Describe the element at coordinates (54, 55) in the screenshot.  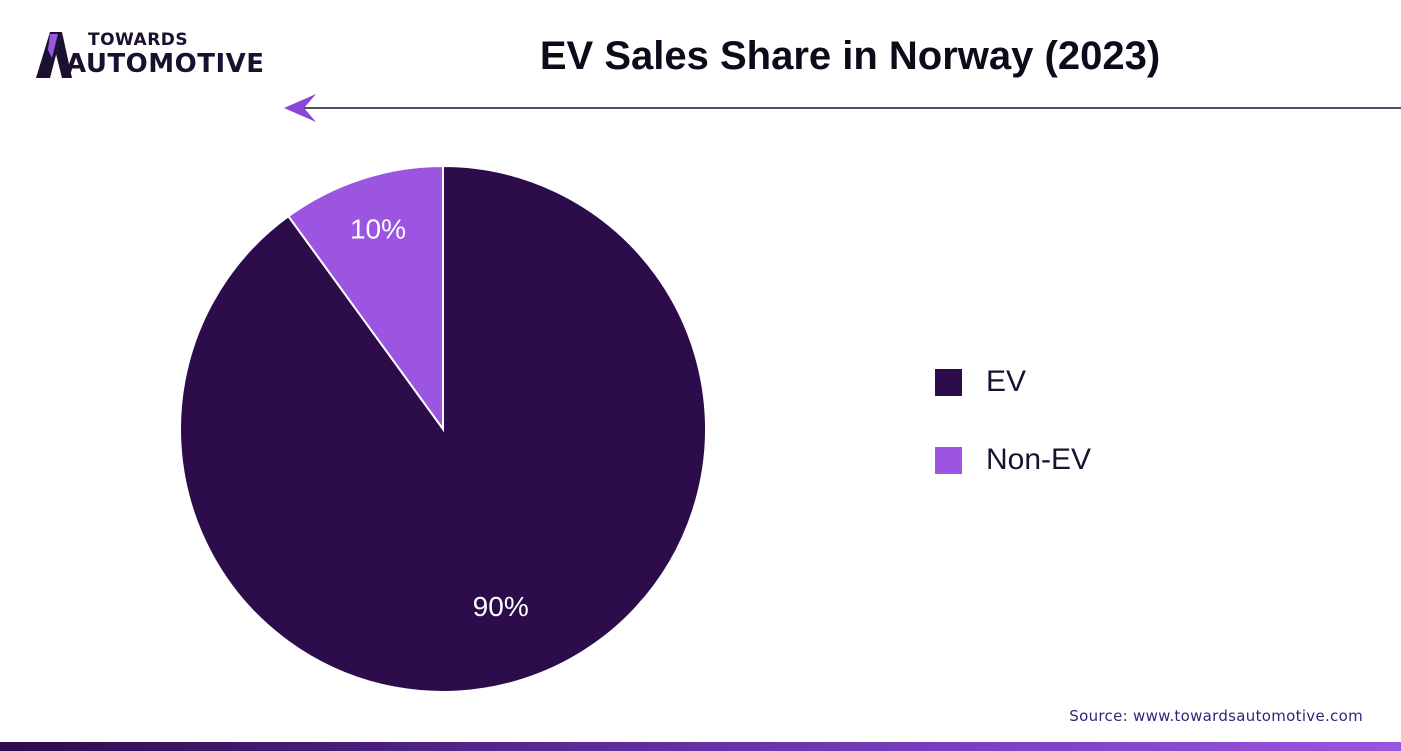
I see `automotive-a-mark-icon` at that location.